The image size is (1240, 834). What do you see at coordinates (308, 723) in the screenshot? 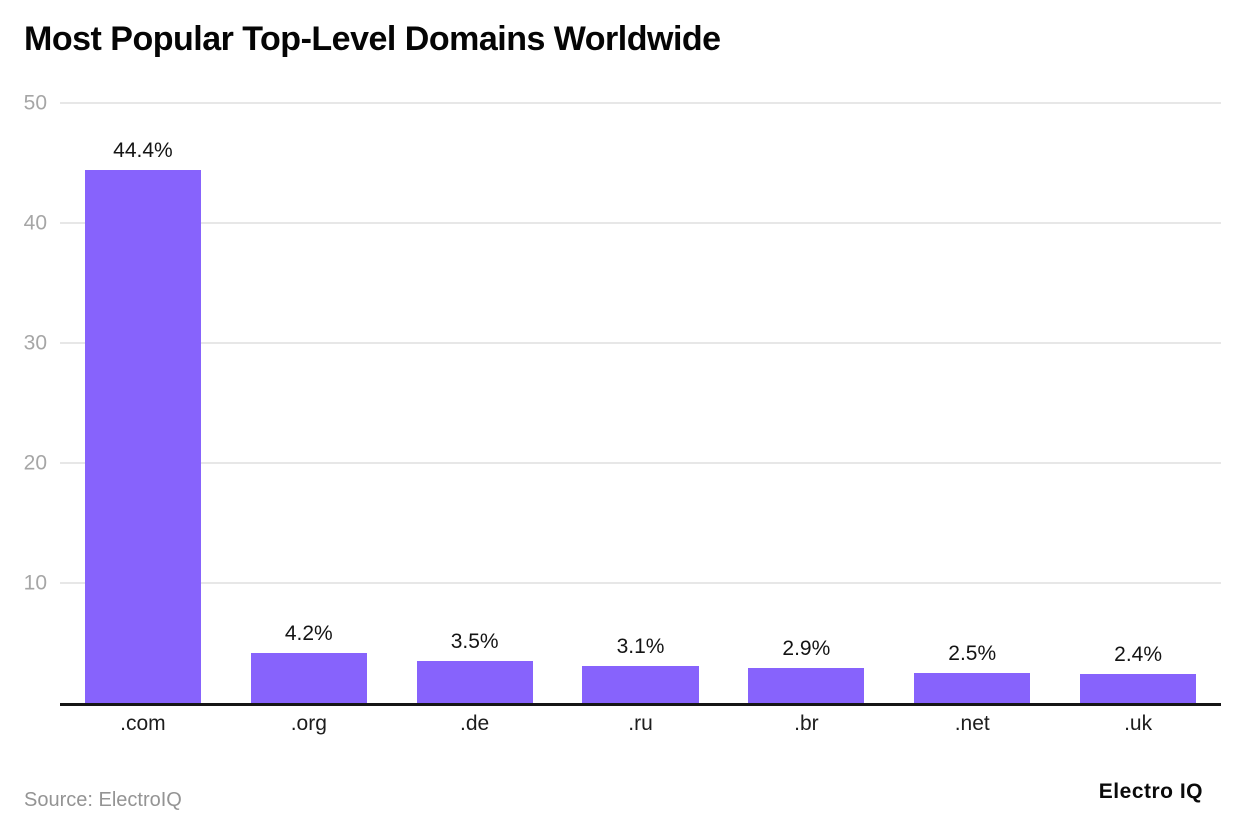
I see `x-tick-label: .org` at bounding box center [308, 723].